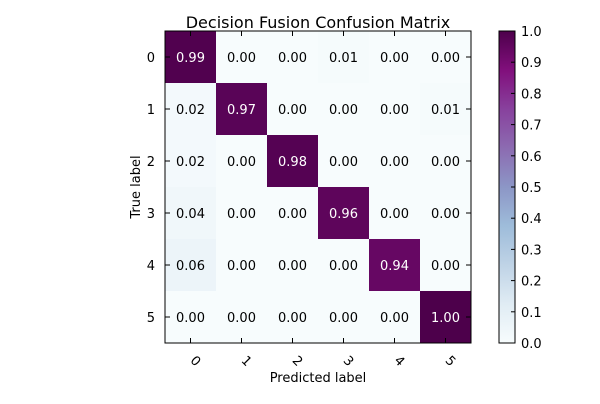  What do you see at coordinates (395, 109) in the screenshot?
I see `heatmap-cell-r1-c4` at bounding box center [395, 109].